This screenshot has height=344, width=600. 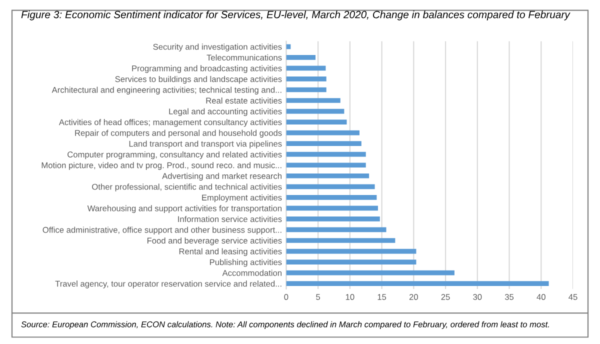 I want to click on y-tick-label: Real estate activities, so click(x=244, y=100).